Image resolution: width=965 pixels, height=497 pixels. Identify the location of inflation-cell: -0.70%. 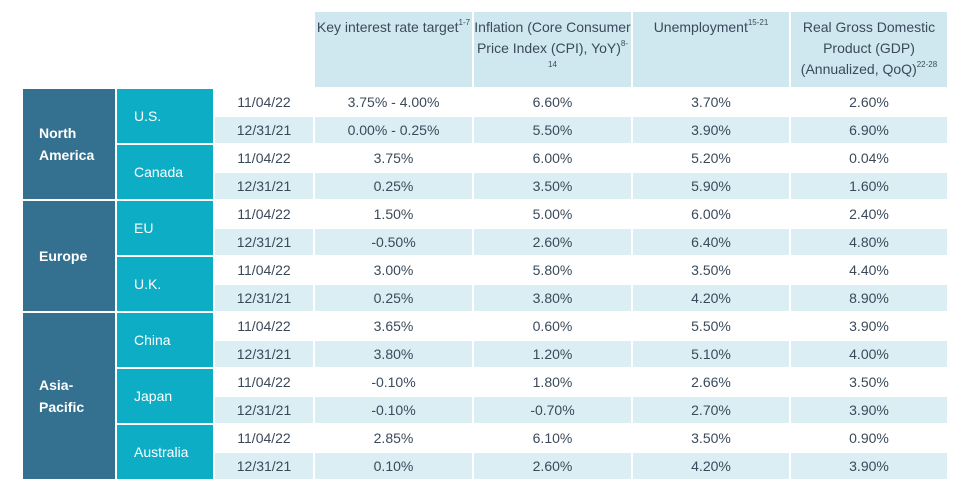
(552, 410).